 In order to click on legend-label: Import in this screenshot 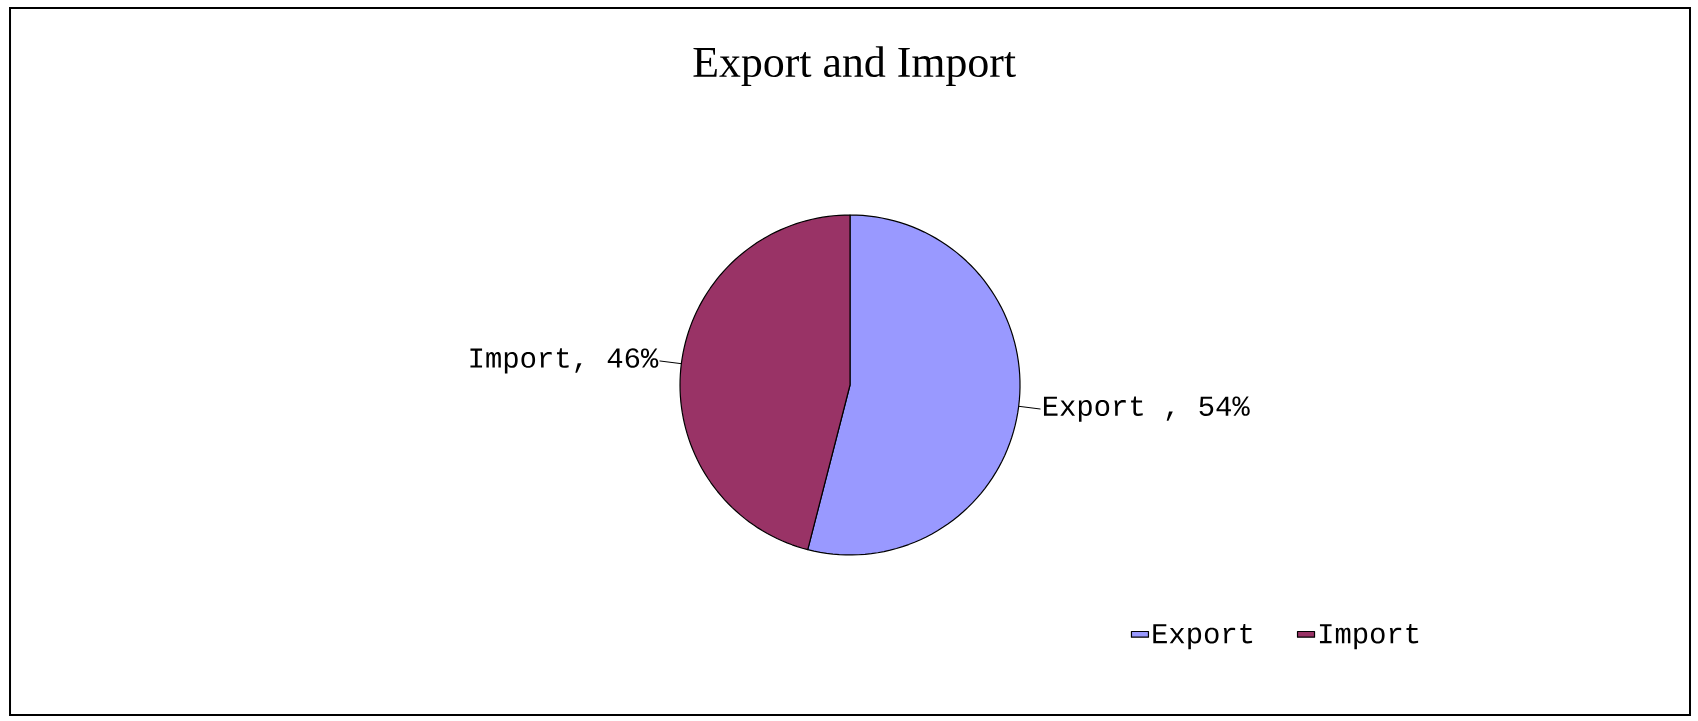, I will do `click(1369, 636)`.